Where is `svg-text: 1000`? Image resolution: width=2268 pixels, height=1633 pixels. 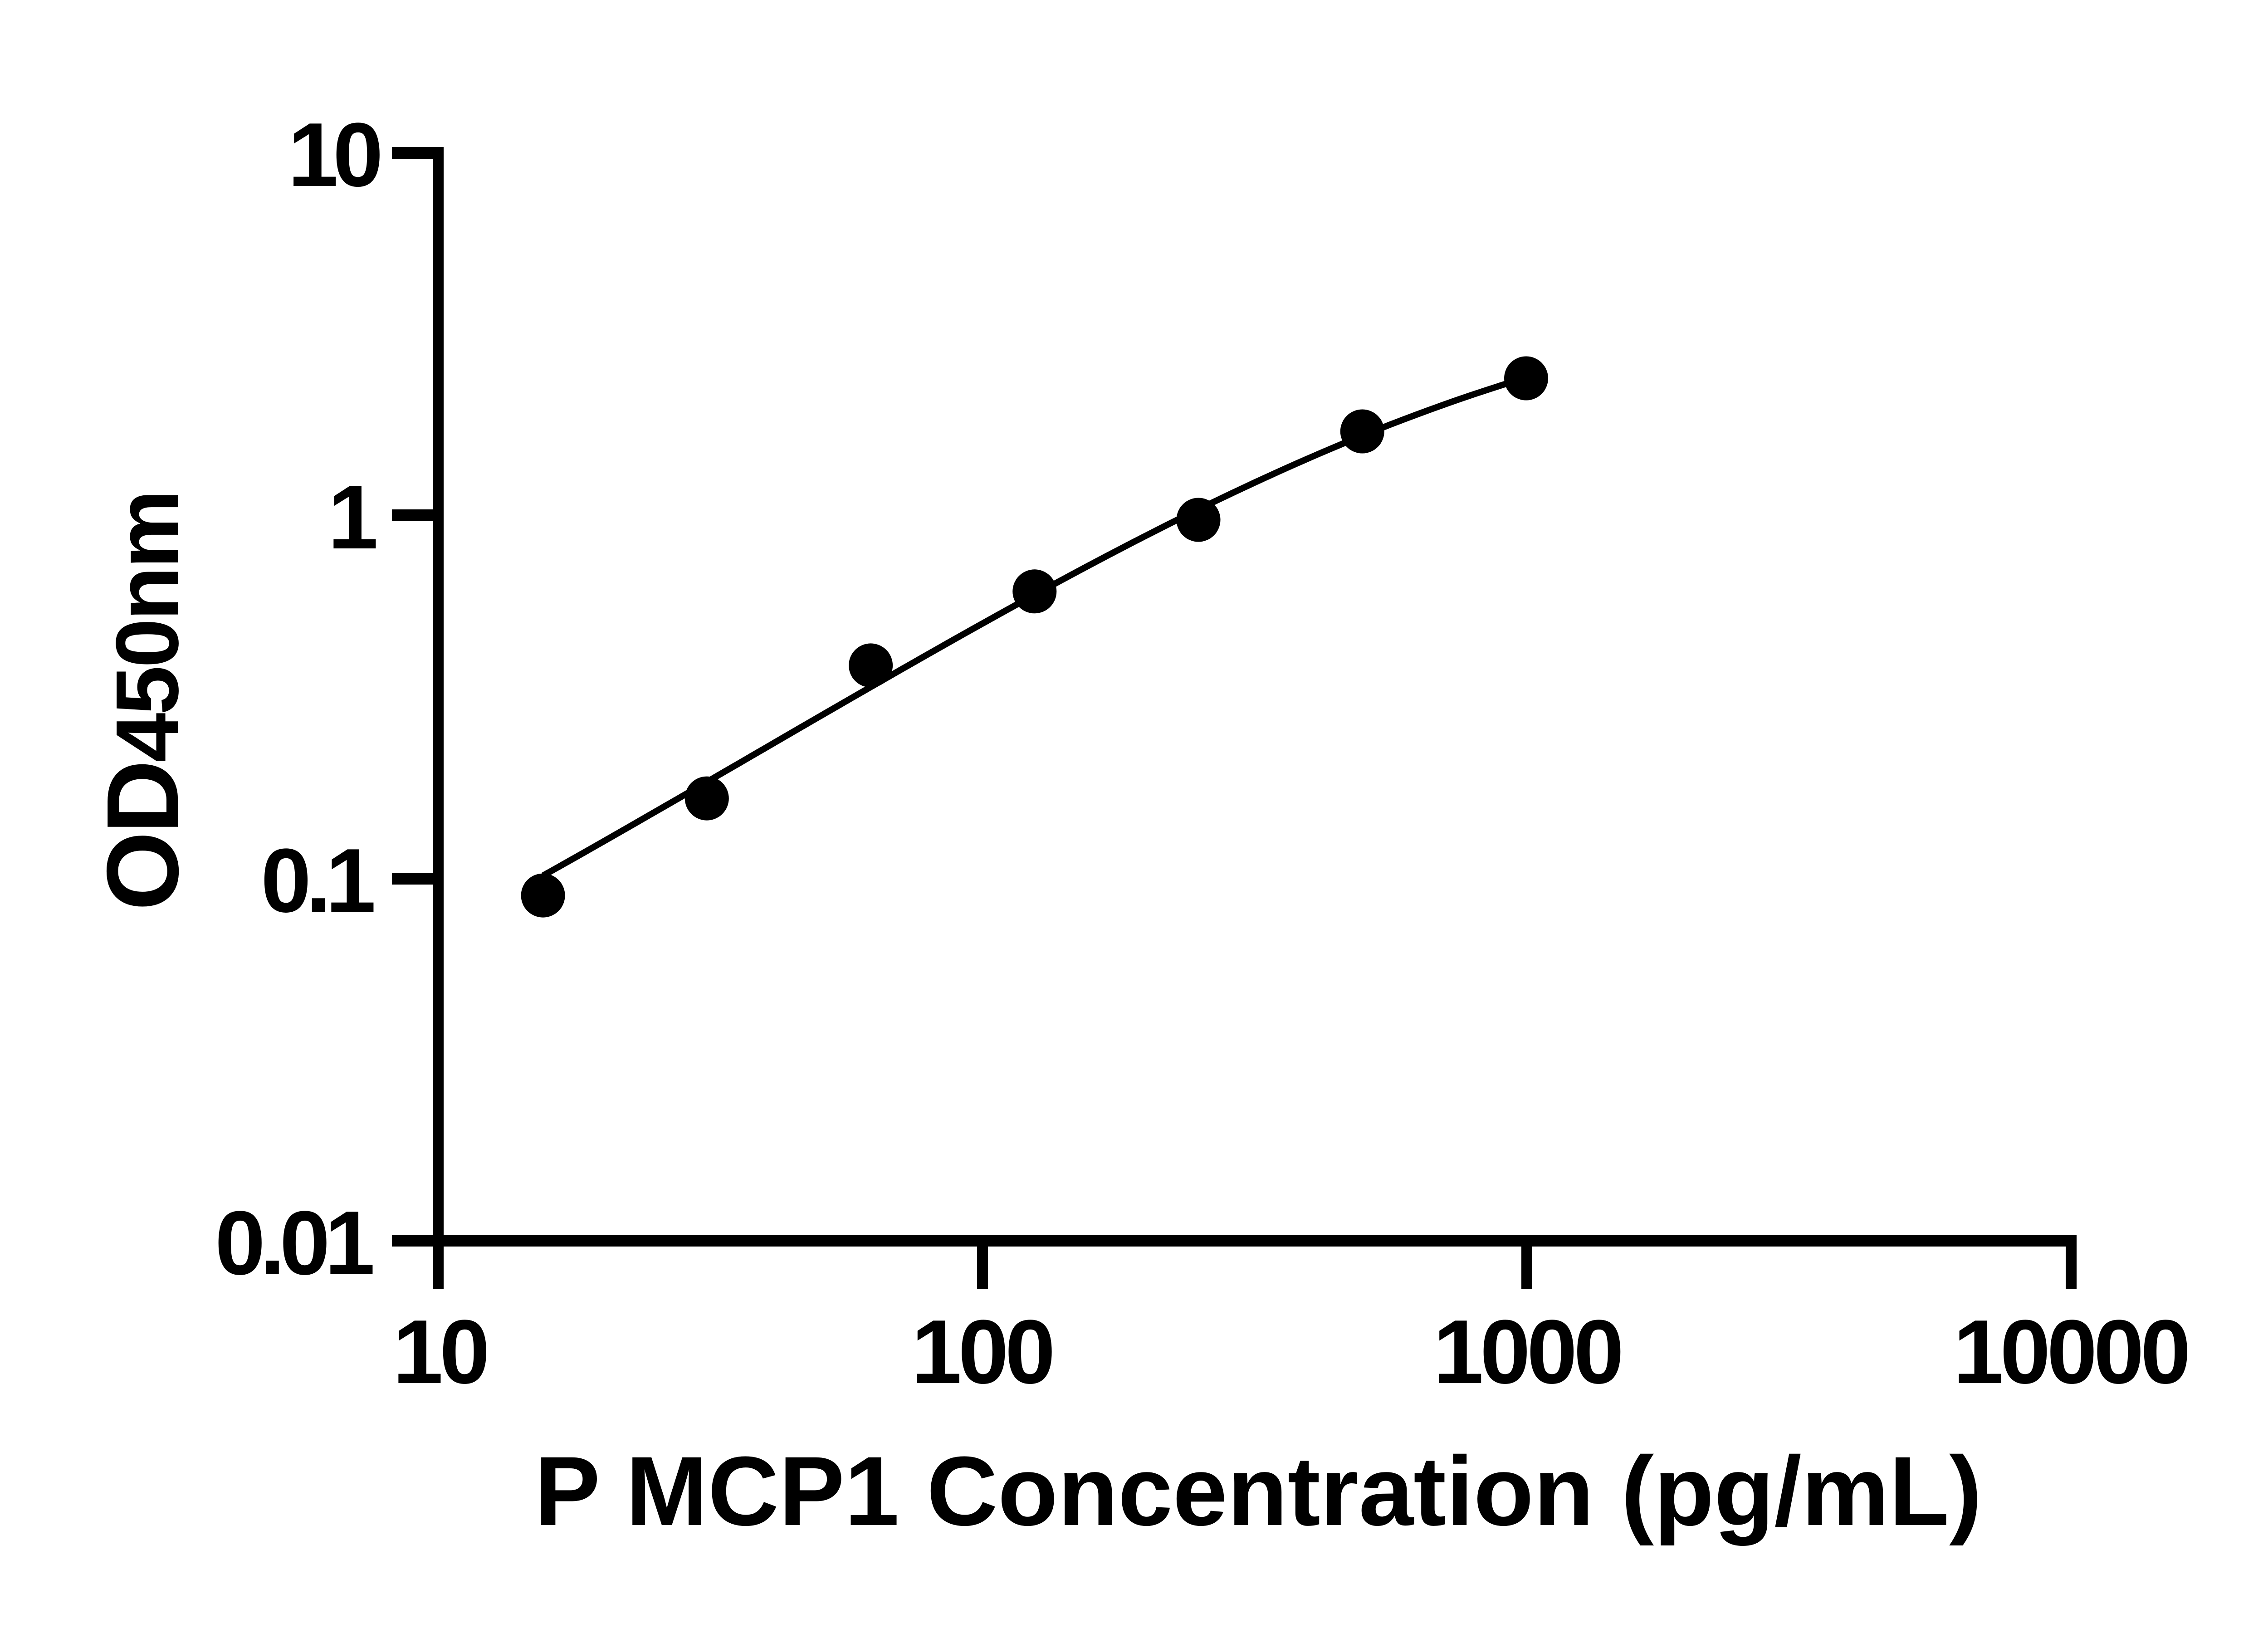 svg-text: 1000 is located at coordinates (1527, 1352).